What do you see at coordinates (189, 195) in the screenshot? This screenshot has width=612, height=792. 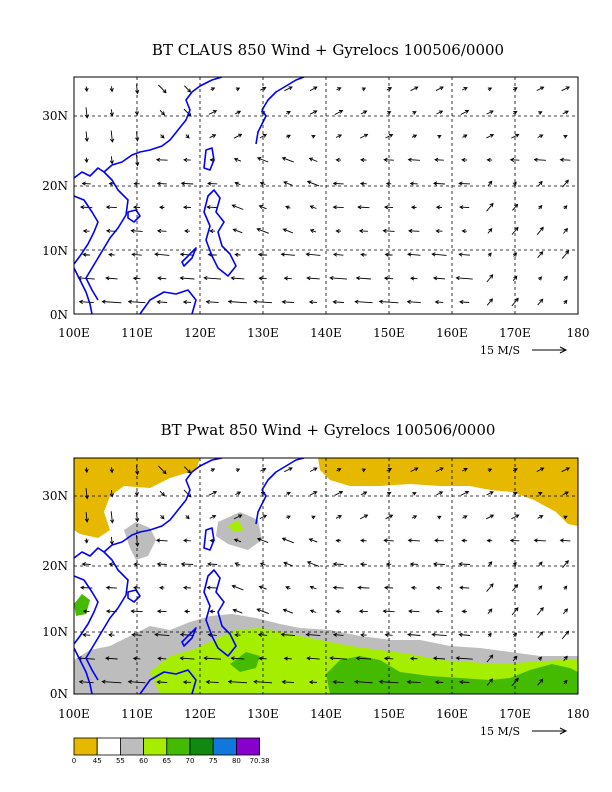 I see `top-coastlines` at bounding box center [189, 195].